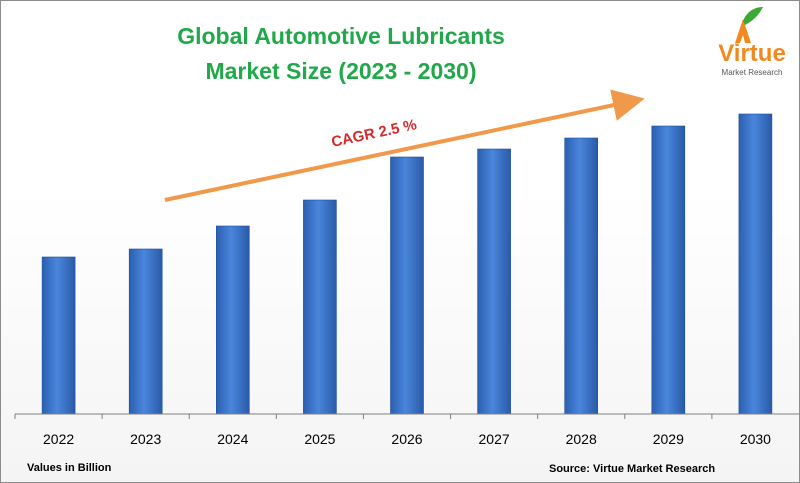 The width and height of the screenshot is (800, 483). What do you see at coordinates (581, 276) in the screenshot?
I see `bar-2028` at bounding box center [581, 276].